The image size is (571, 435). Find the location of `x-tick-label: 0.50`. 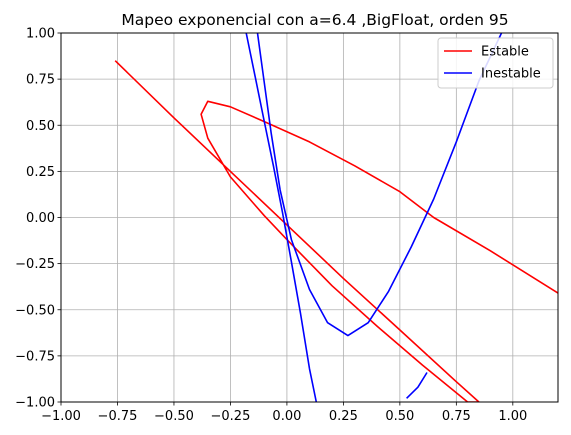

x-tick-label: 0.50 is located at coordinates (399, 416).